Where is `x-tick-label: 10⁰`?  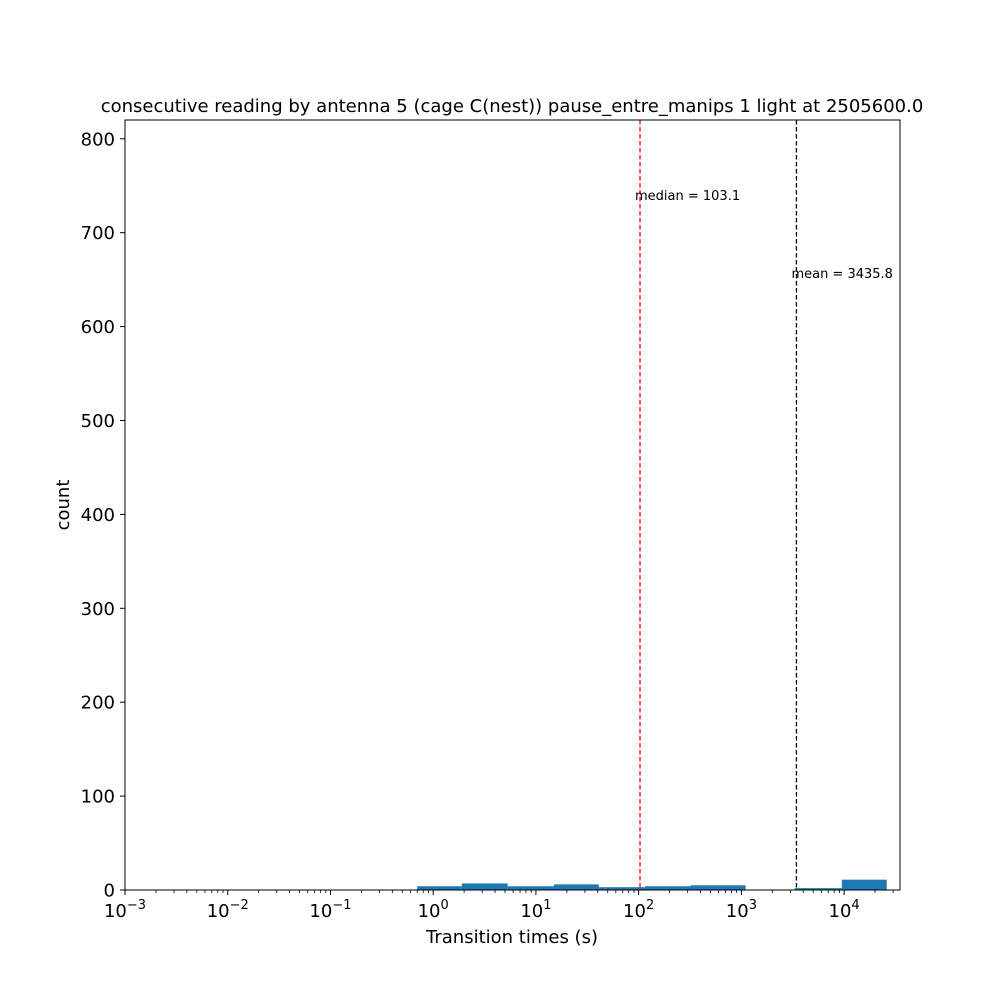 x-tick-label: 10⁰ is located at coordinates (433, 910).